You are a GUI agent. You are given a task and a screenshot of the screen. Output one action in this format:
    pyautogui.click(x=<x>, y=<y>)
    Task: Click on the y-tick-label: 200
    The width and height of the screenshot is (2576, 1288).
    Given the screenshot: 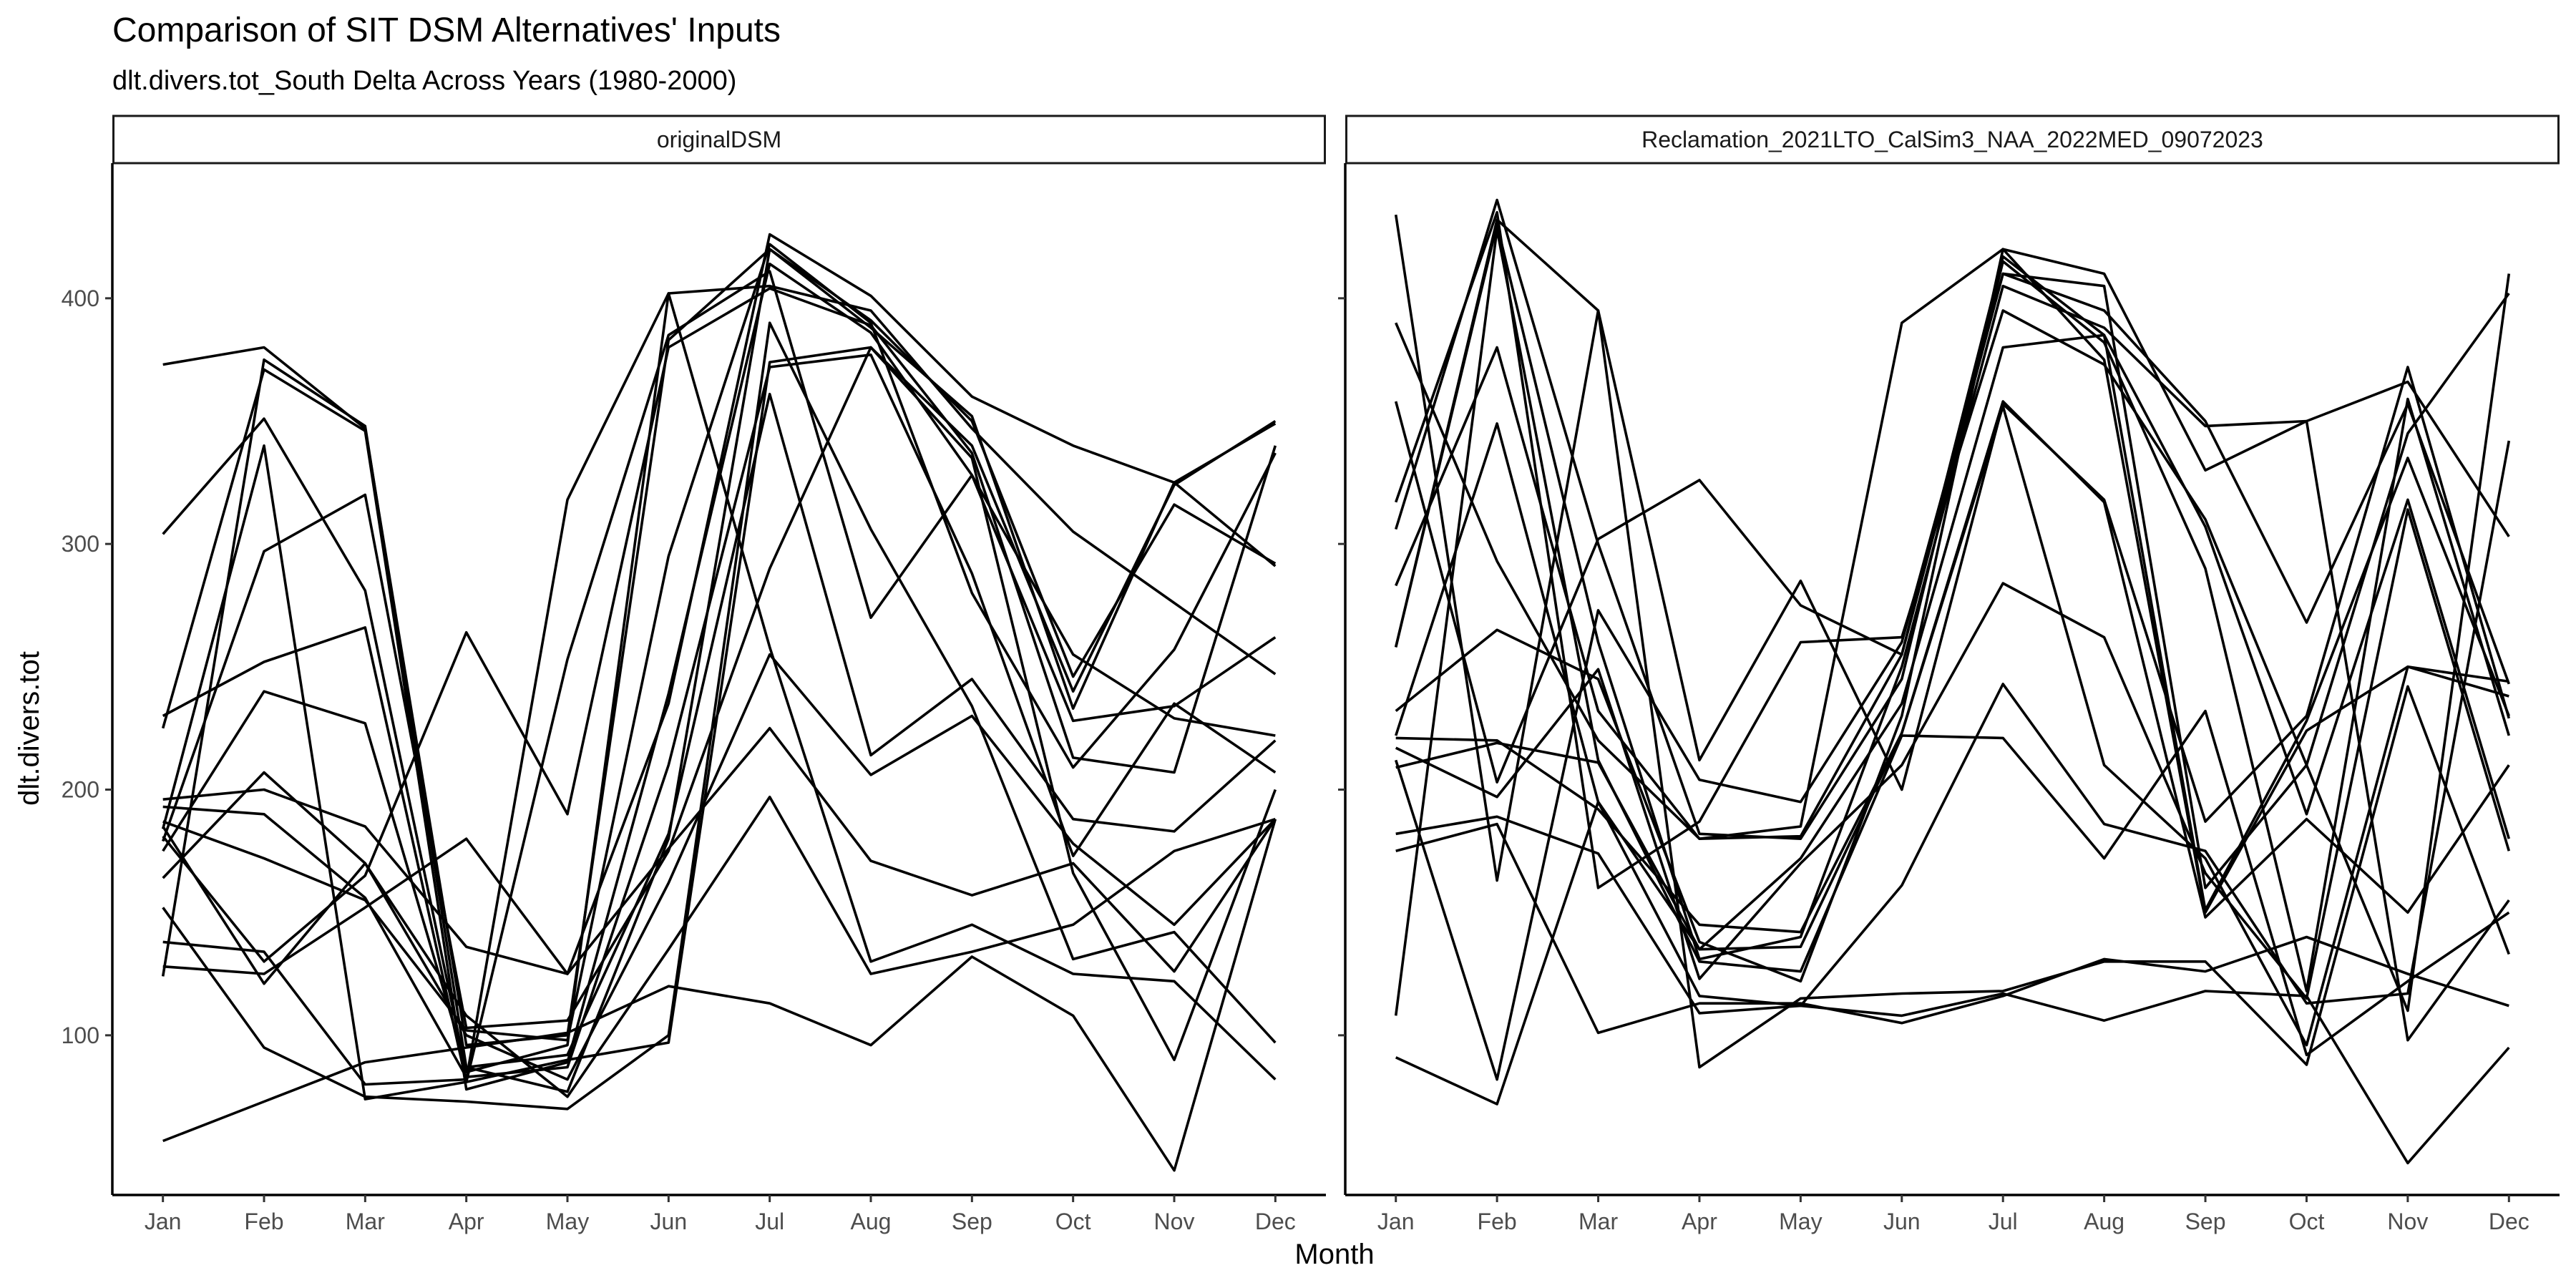 What is the action you would take?
    pyautogui.click(x=80, y=790)
    